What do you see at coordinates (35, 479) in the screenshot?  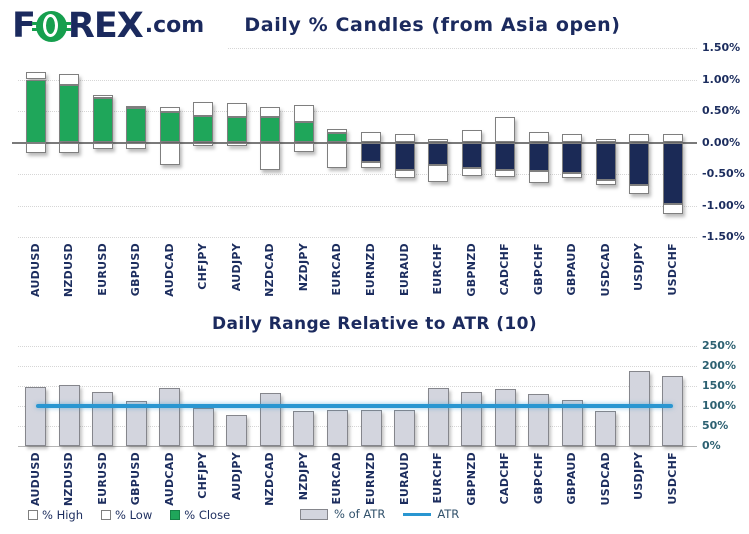 I see `x-axis-label-AUDUSD: AUDUSD` at bounding box center [35, 479].